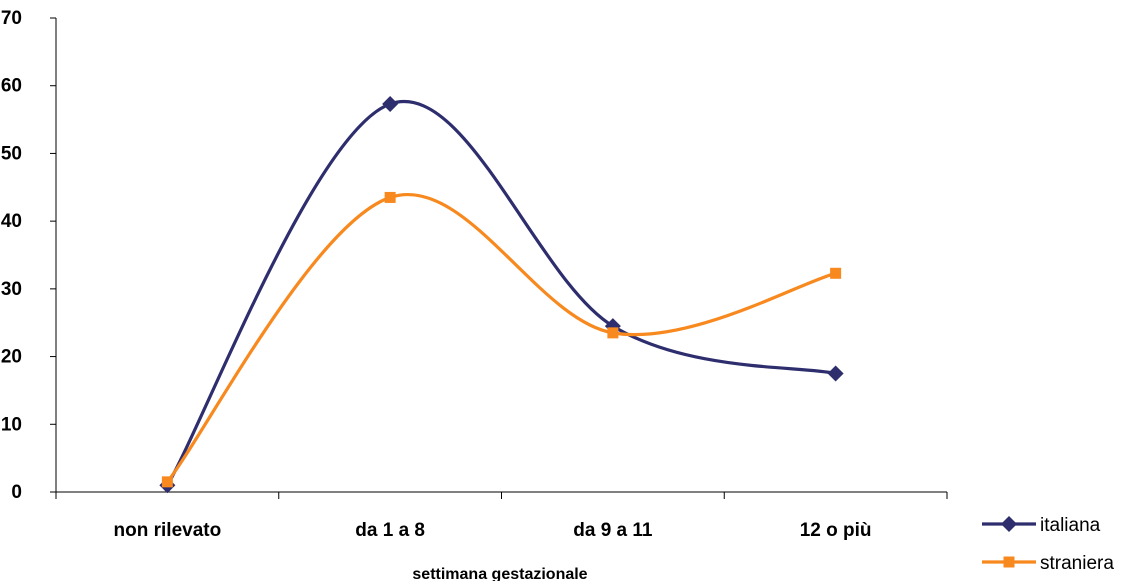 Image resolution: width=1141 pixels, height=581 pixels. I want to click on y-tick-label: 50, so click(11, 153).